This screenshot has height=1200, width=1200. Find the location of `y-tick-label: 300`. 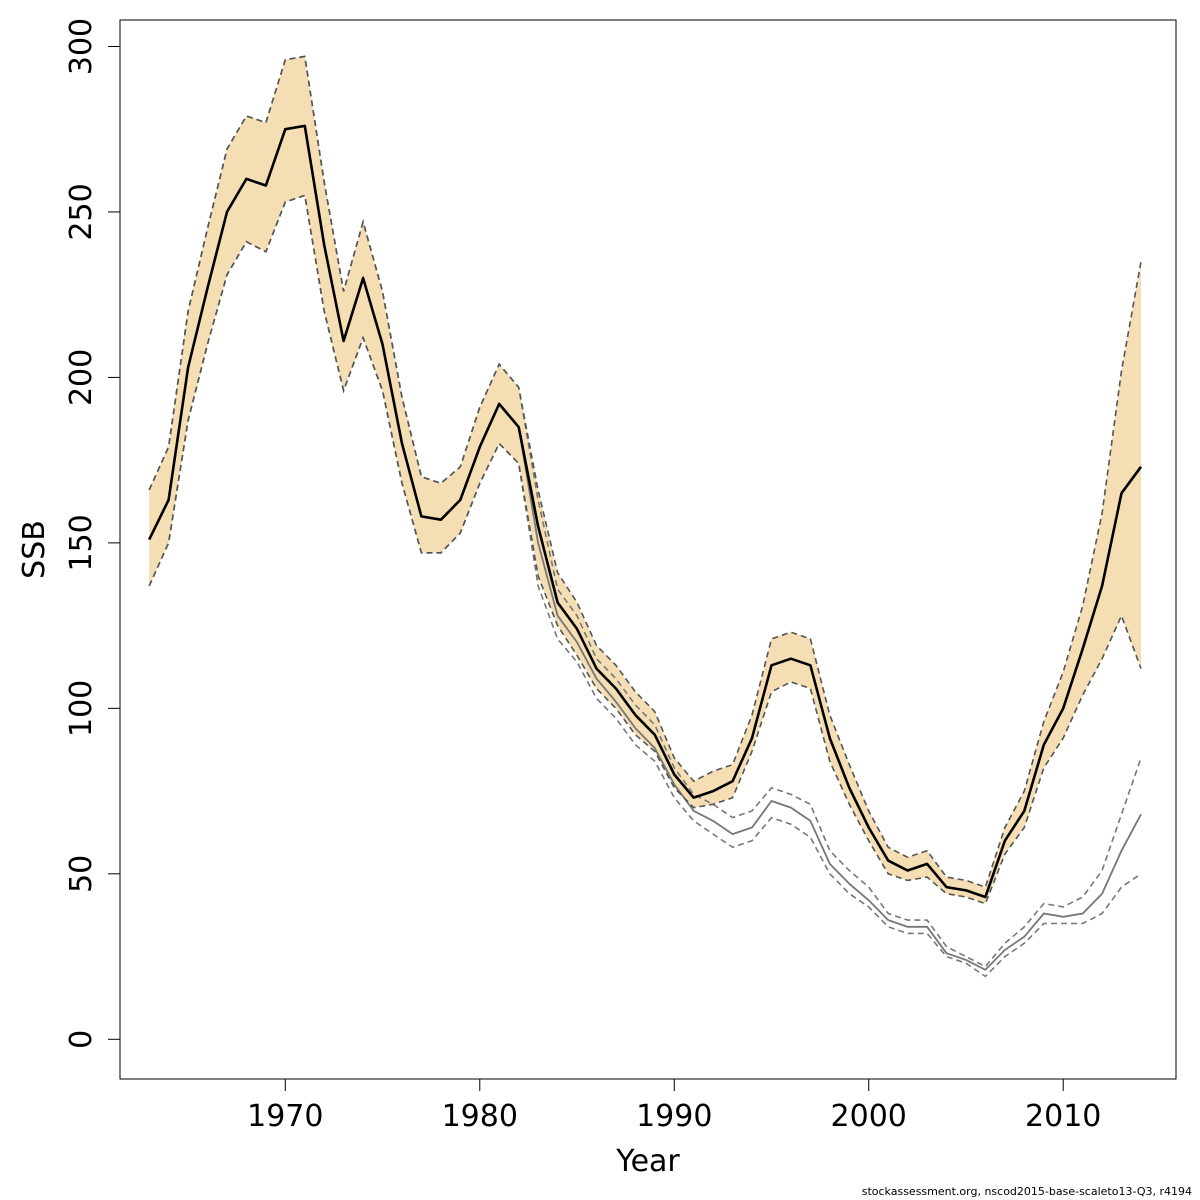

y-tick-label: 300 is located at coordinates (81, 46).